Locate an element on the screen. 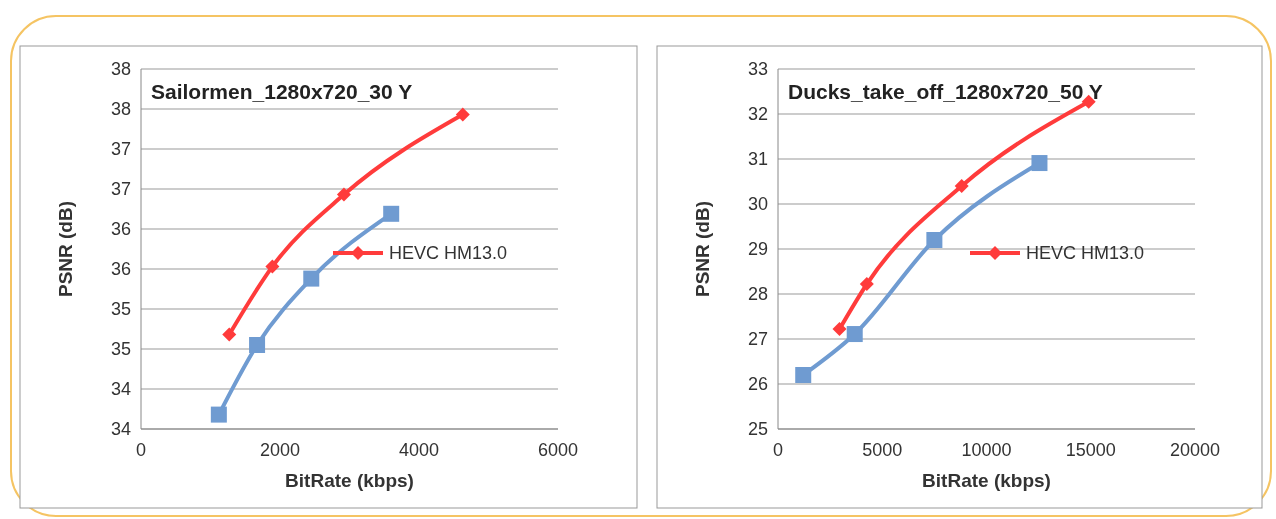 The width and height of the screenshot is (1276, 519). x-tick-label: 5000 is located at coordinates (882, 450).